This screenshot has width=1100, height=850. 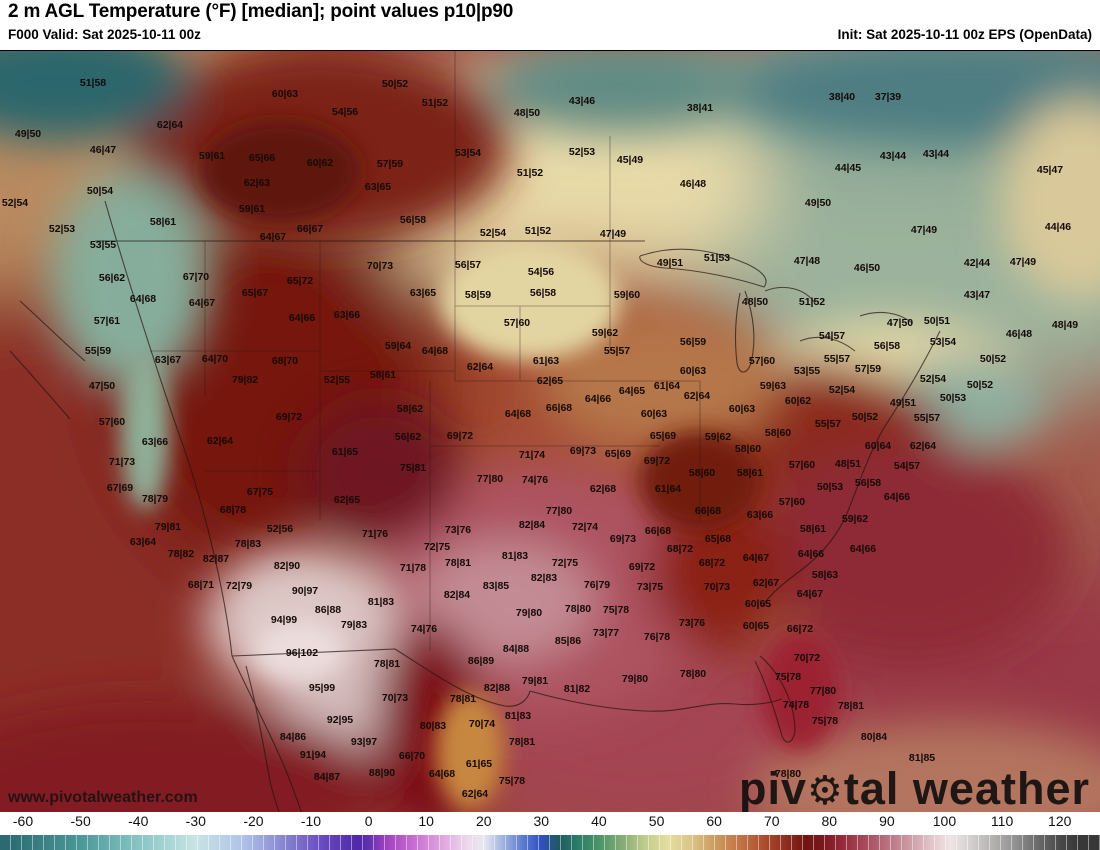 What do you see at coordinates (517, 323) in the screenshot?
I see `point-value: 57|60` at bounding box center [517, 323].